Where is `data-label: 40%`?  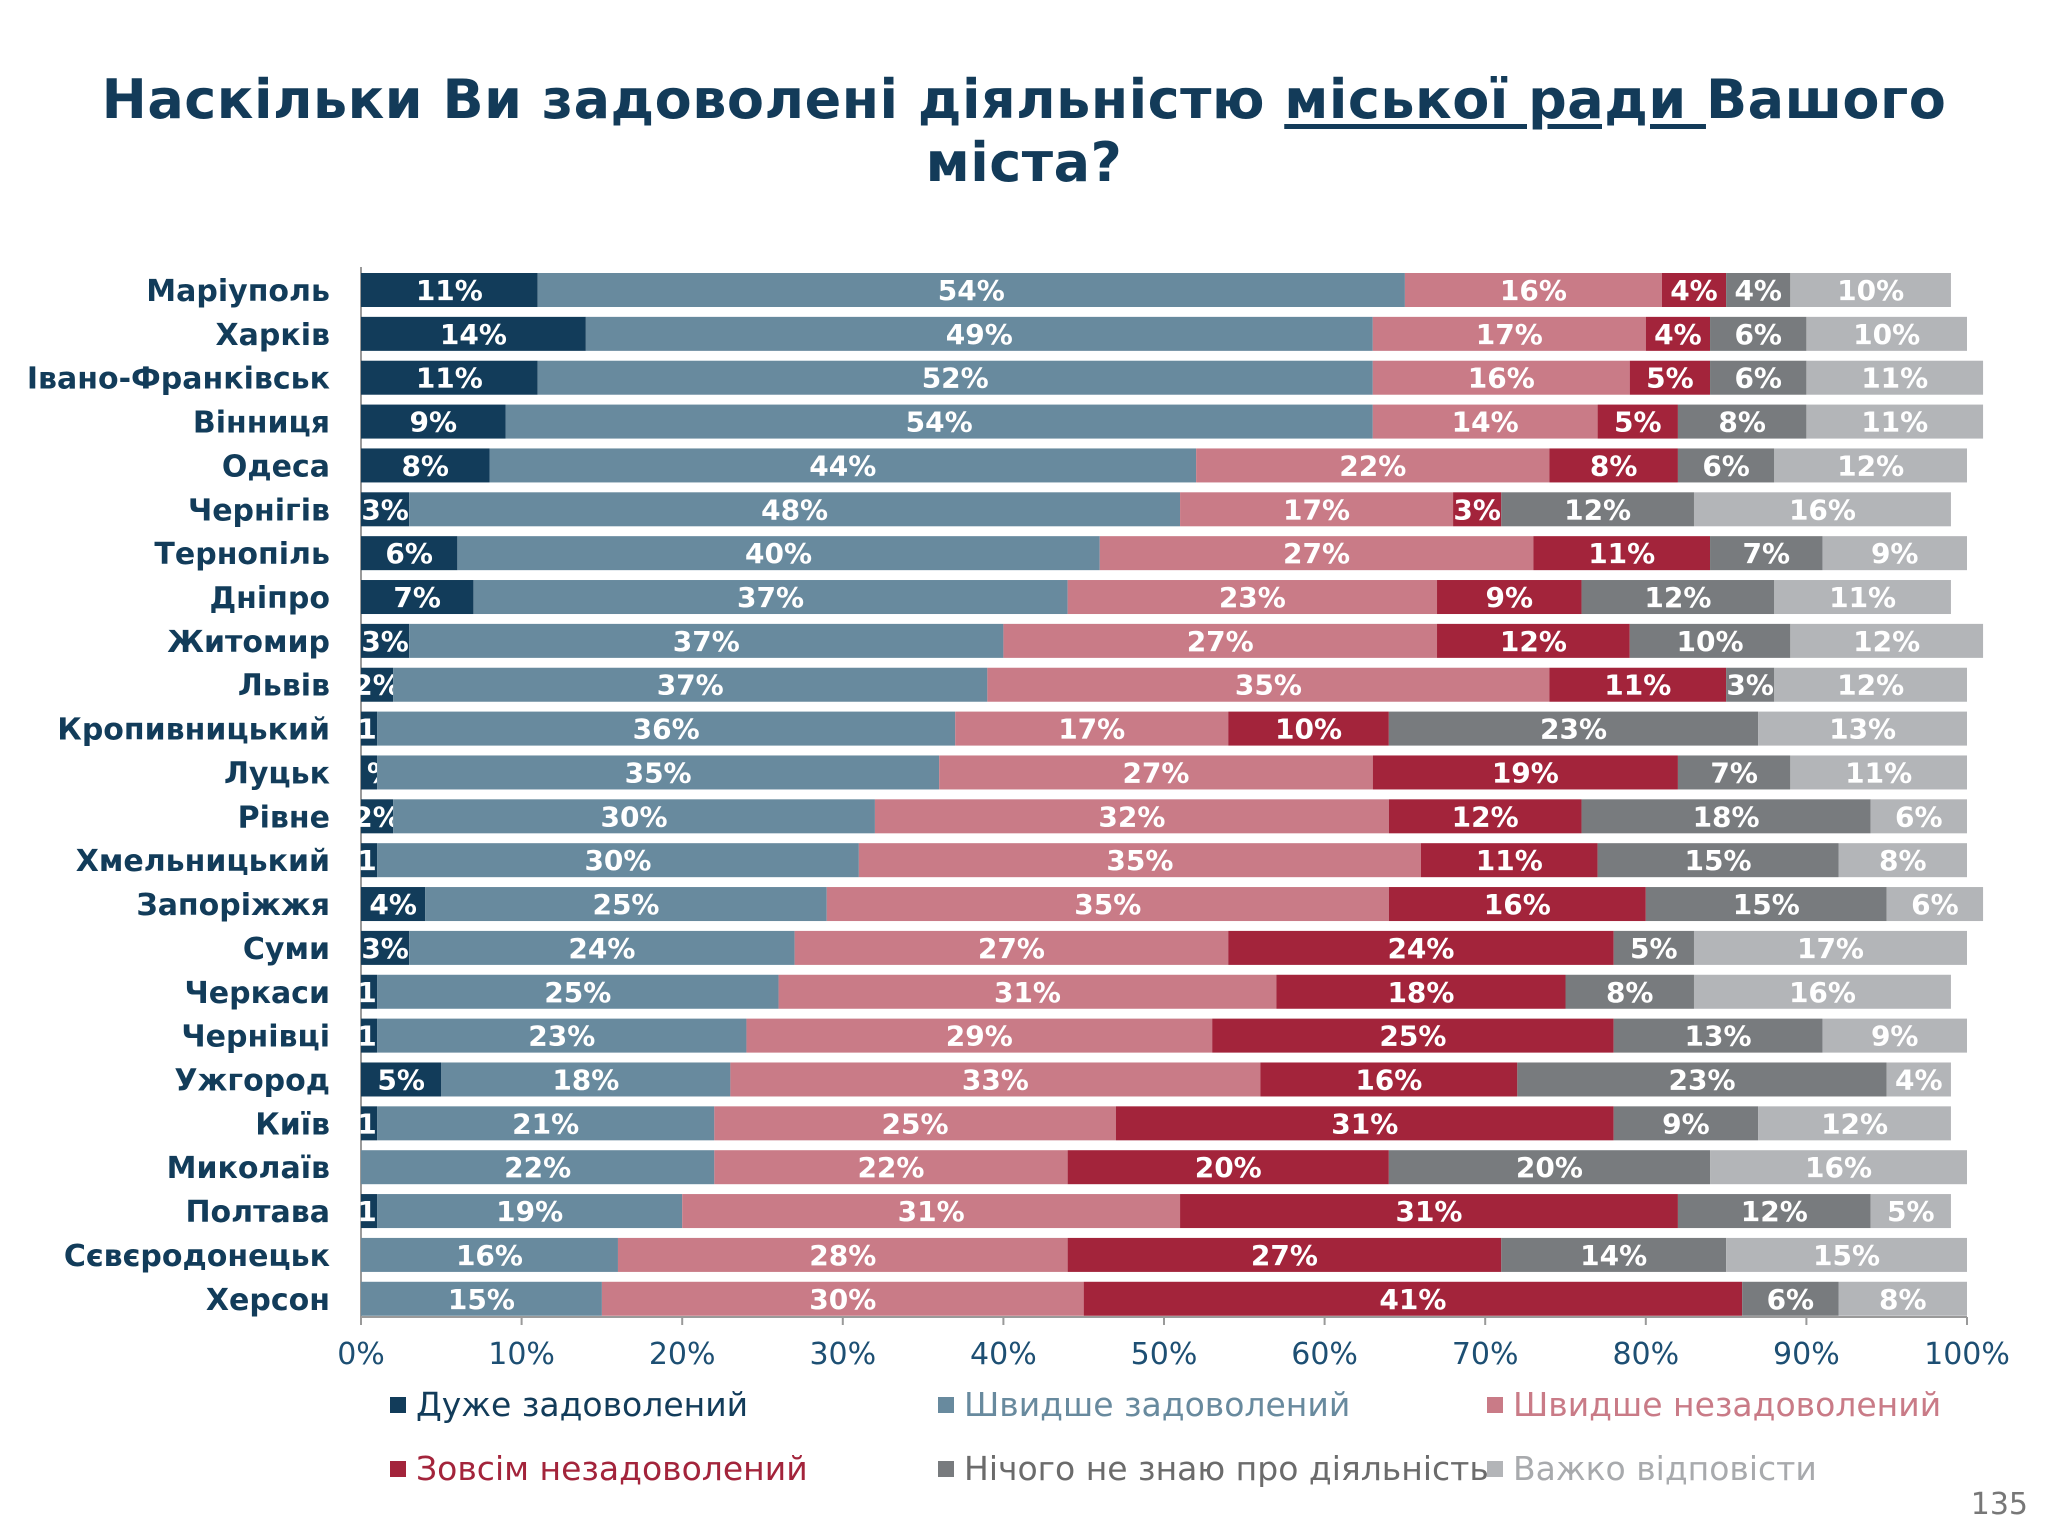
data-label: 40% is located at coordinates (778, 553).